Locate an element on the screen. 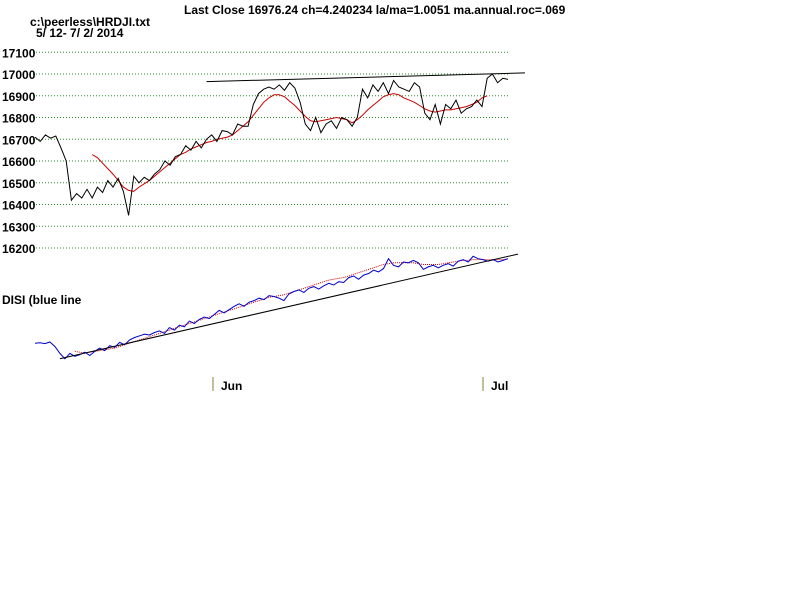  date-range-label: 5/ 12- 7/ 2/ 2014 is located at coordinates (80, 33).